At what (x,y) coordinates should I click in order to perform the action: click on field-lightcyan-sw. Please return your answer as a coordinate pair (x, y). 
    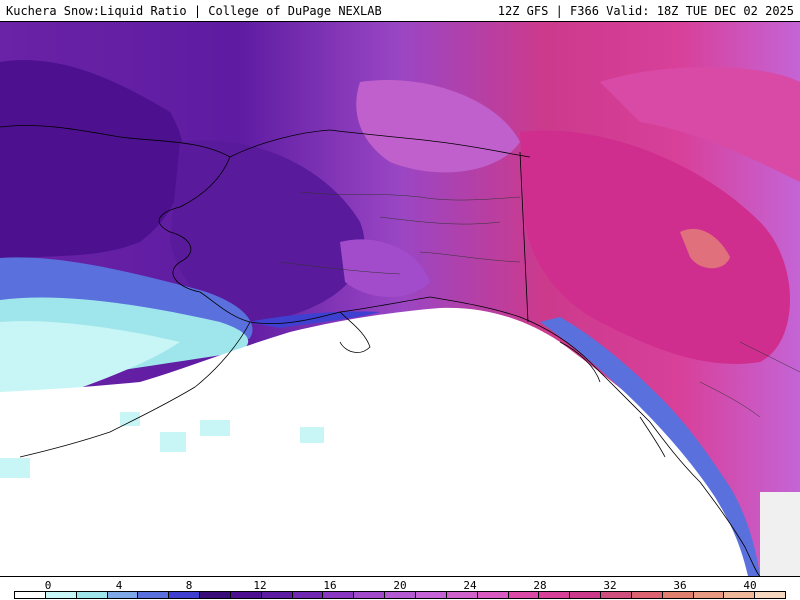
    Looking at the image, I should click on (90, 361).